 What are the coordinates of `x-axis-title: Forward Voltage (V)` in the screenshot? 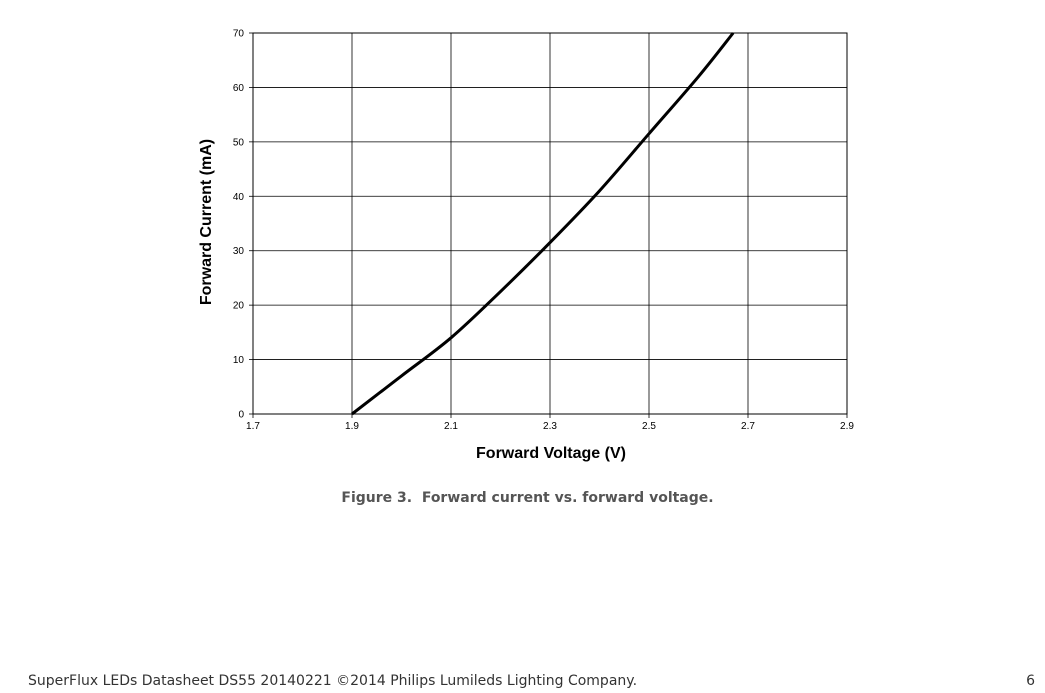 It's located at (551, 453).